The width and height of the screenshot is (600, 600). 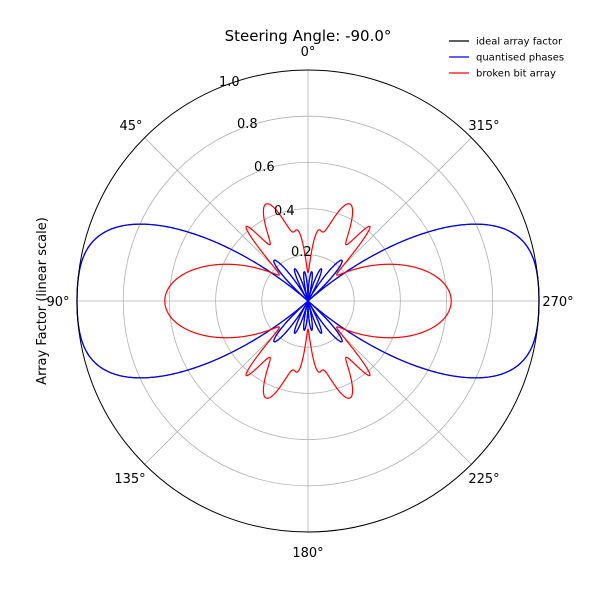 I want to click on theta-tick-label: 0°, so click(x=308, y=52).